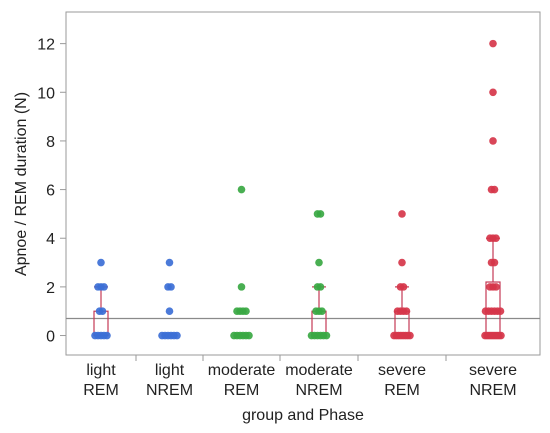 Image resolution: width=550 pixels, height=433 pixels. What do you see at coordinates (319, 380) in the screenshot?
I see `x-tick-label: moderate NREM` at bounding box center [319, 380].